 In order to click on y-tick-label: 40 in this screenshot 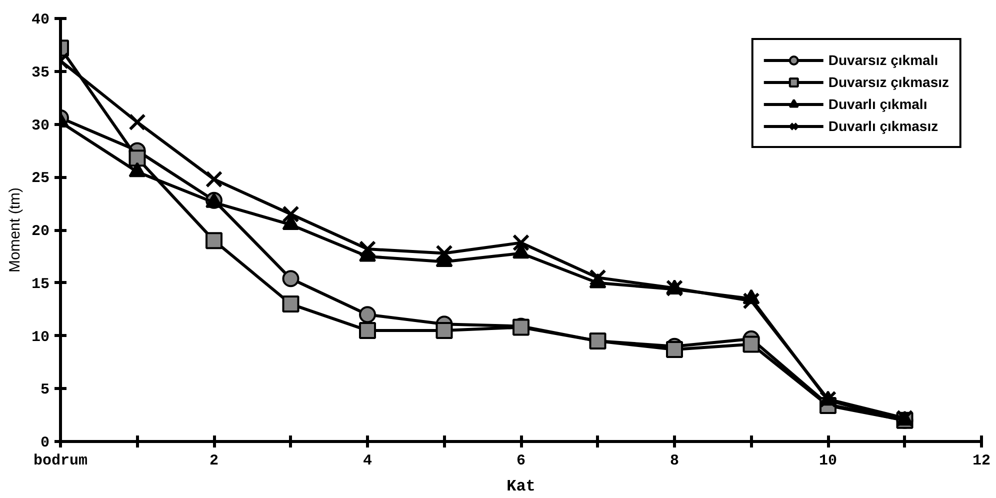, I will do `click(40, 20)`.